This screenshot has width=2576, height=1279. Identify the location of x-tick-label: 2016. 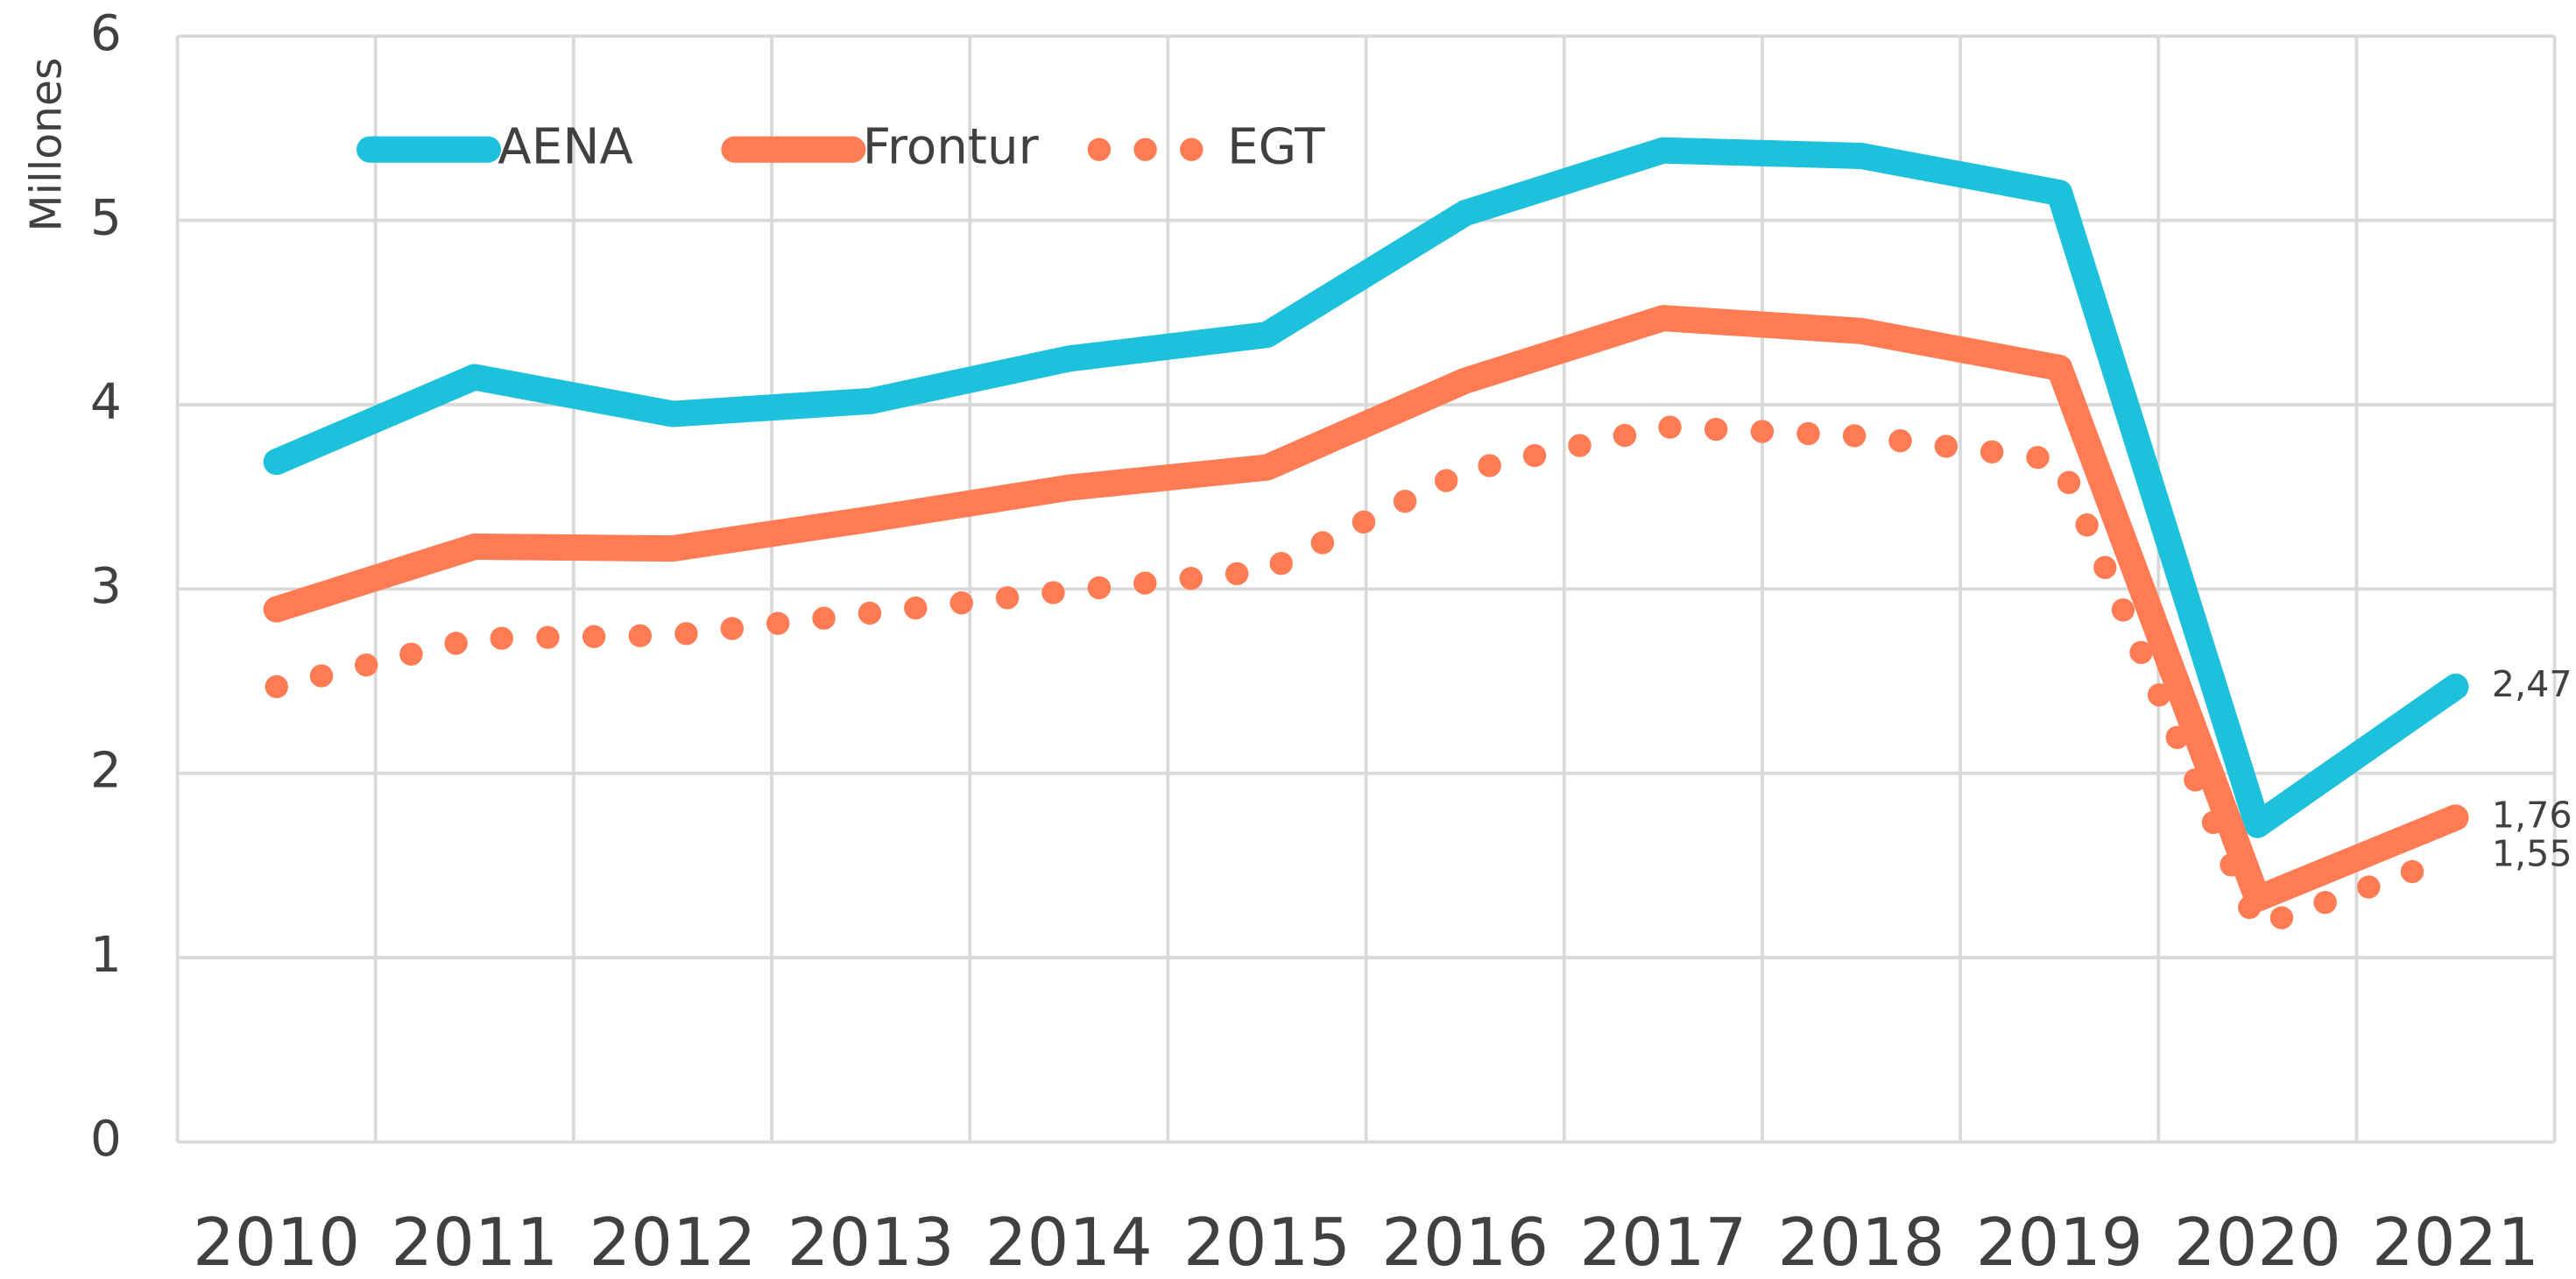
(1465, 1241).